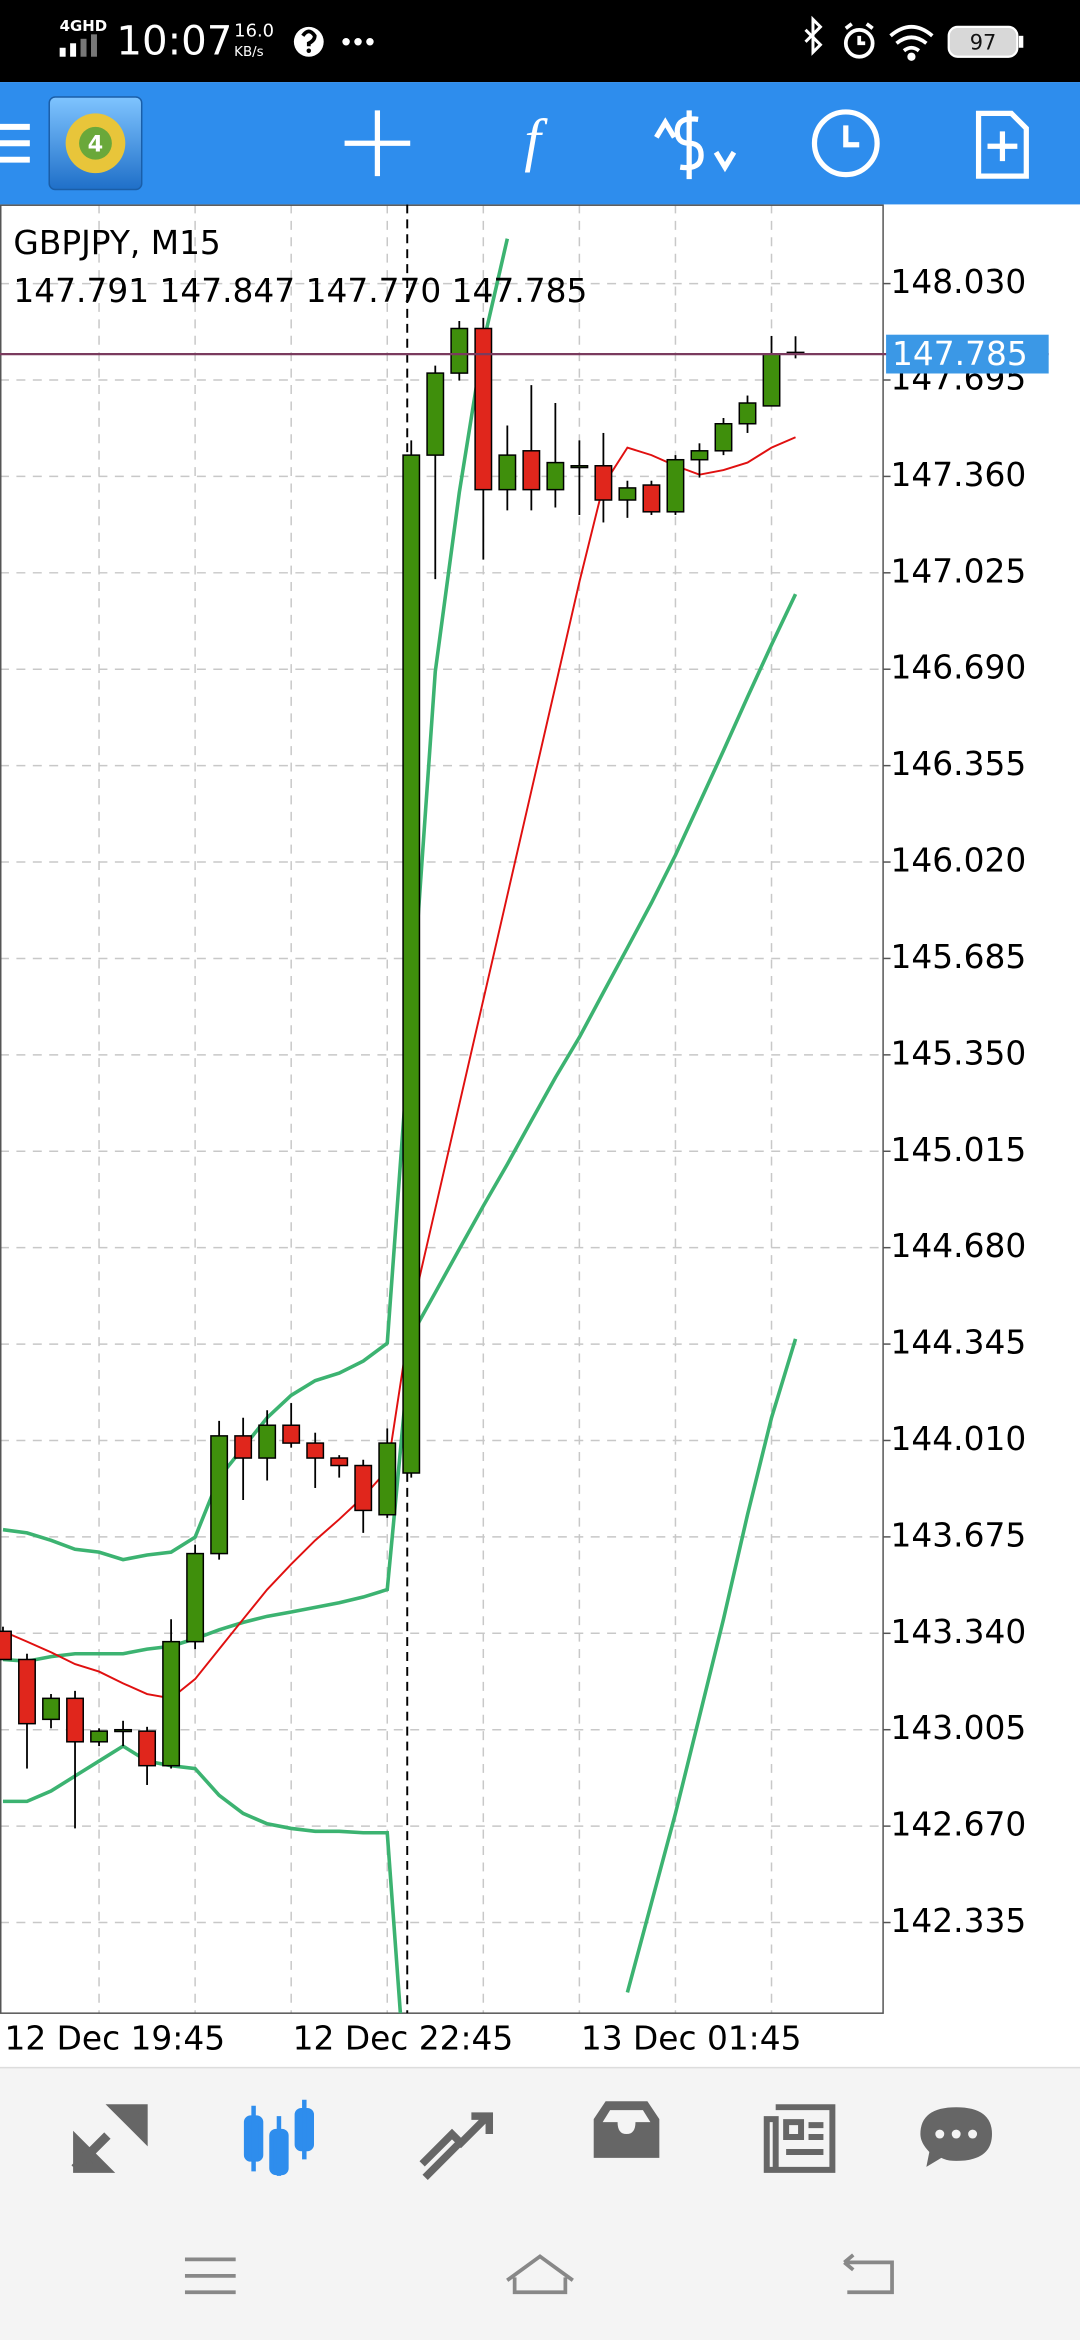 The width and height of the screenshot is (1080, 2340). What do you see at coordinates (109, 2138) in the screenshot?
I see `quotes-tab` at bounding box center [109, 2138].